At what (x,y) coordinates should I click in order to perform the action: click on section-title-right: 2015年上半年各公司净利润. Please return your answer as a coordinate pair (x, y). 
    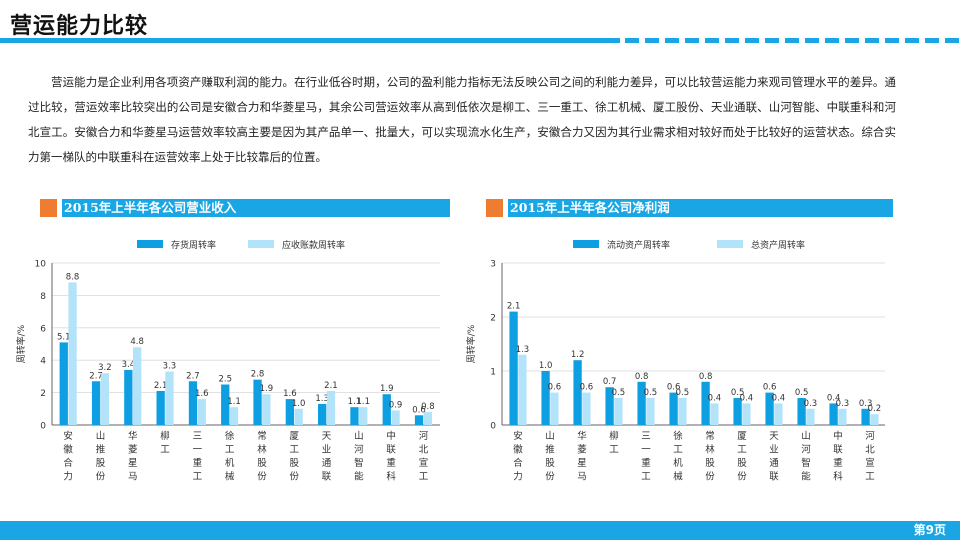
    Looking at the image, I should click on (700, 208).